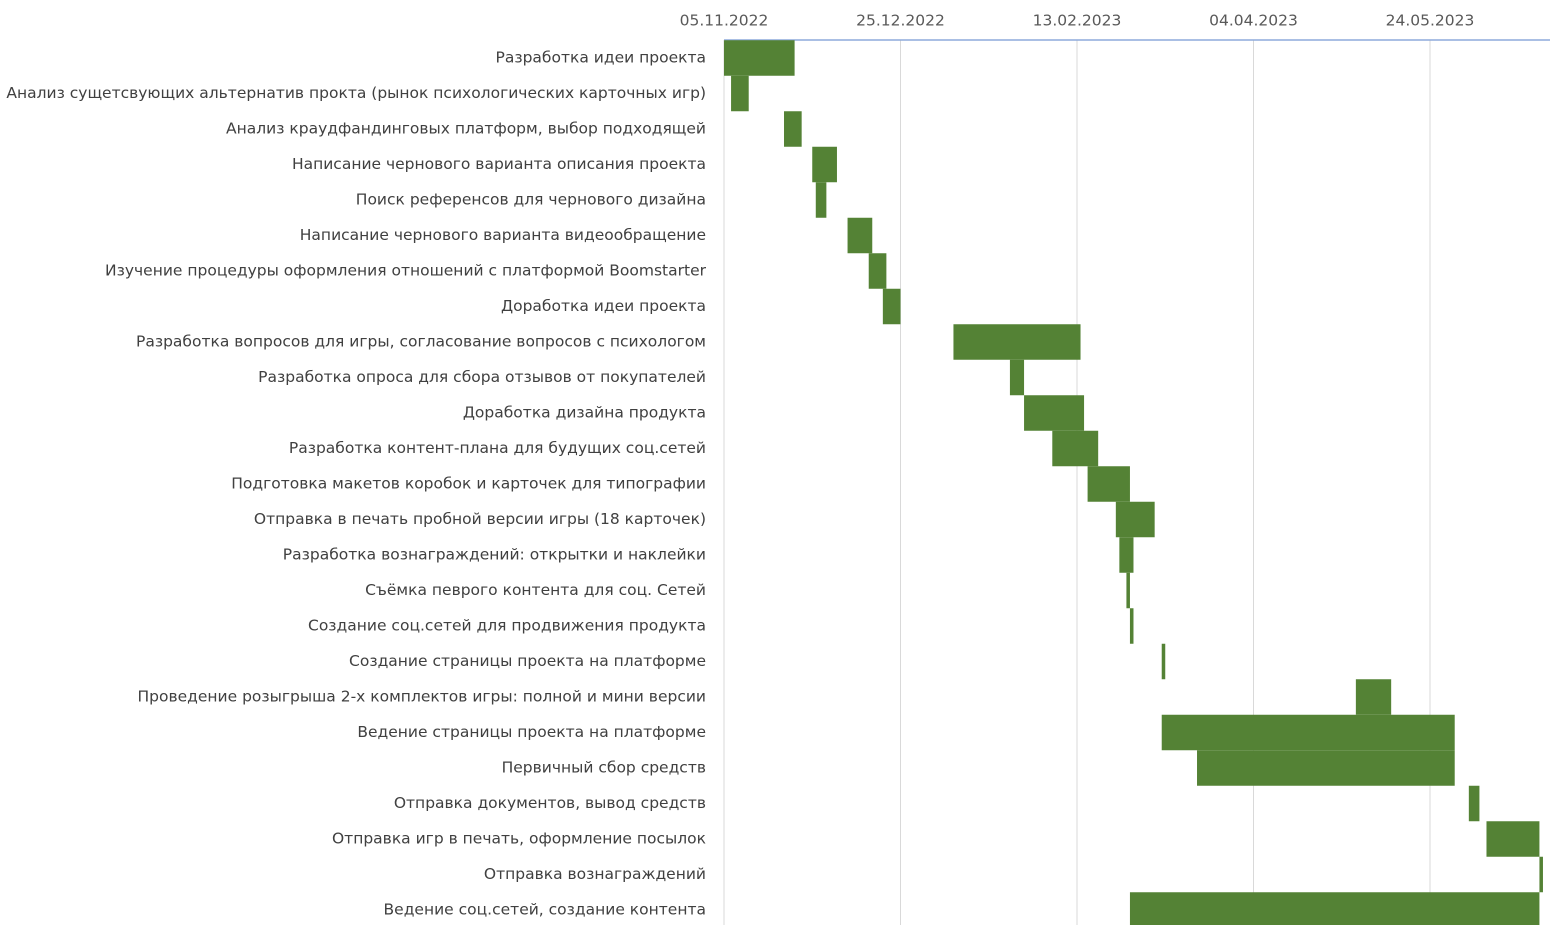 This screenshot has width=1550, height=925. Describe the element at coordinates (531, 732) in the screenshot. I see `task-label: Ведение страницы проекта на платформе` at that location.